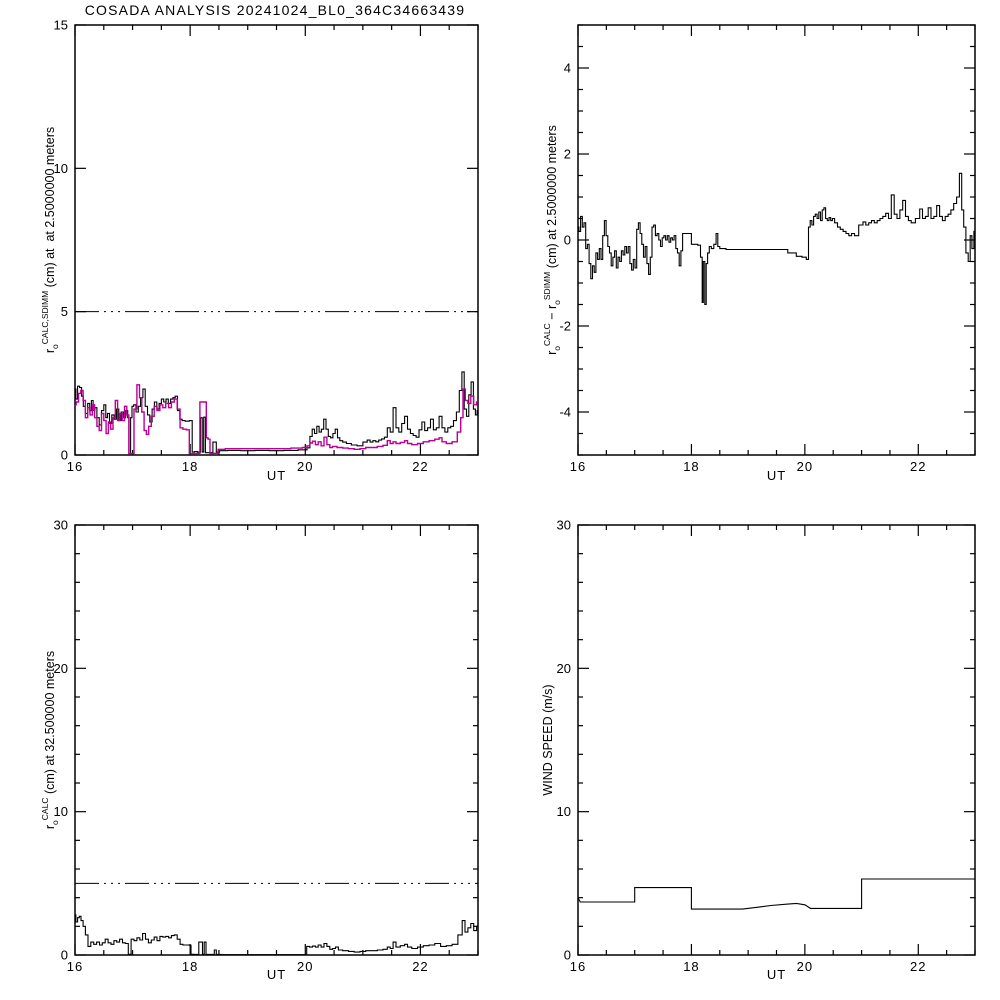 The height and width of the screenshot is (1000, 1000). I want to click on svg-text: 4, so click(567, 68).